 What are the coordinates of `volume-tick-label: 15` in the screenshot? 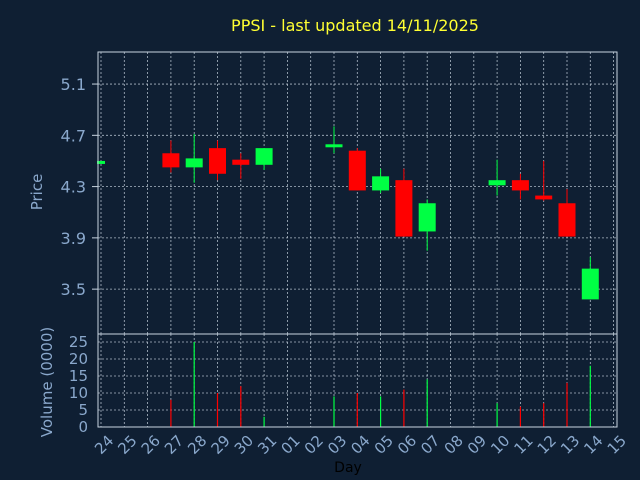 It's located at (78, 376).